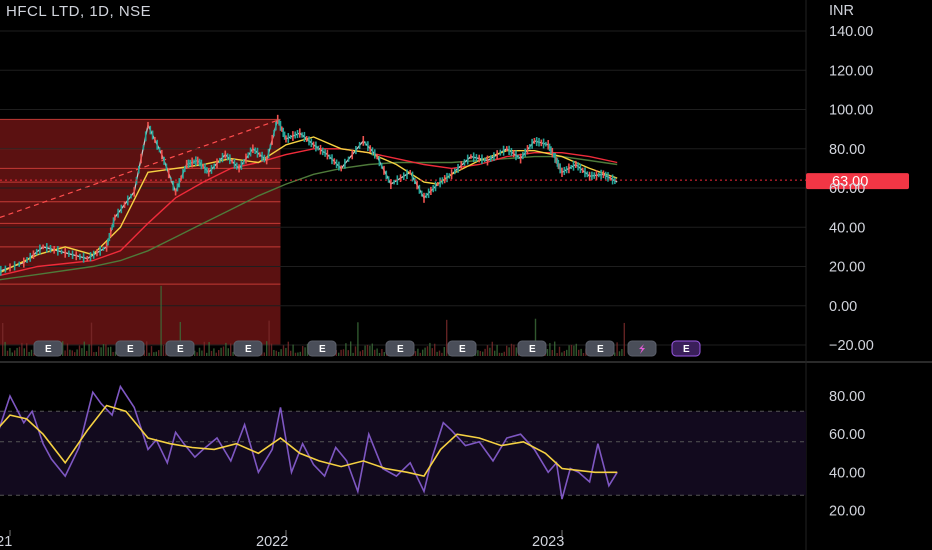  I want to click on highlight-zone, so click(140, 231).